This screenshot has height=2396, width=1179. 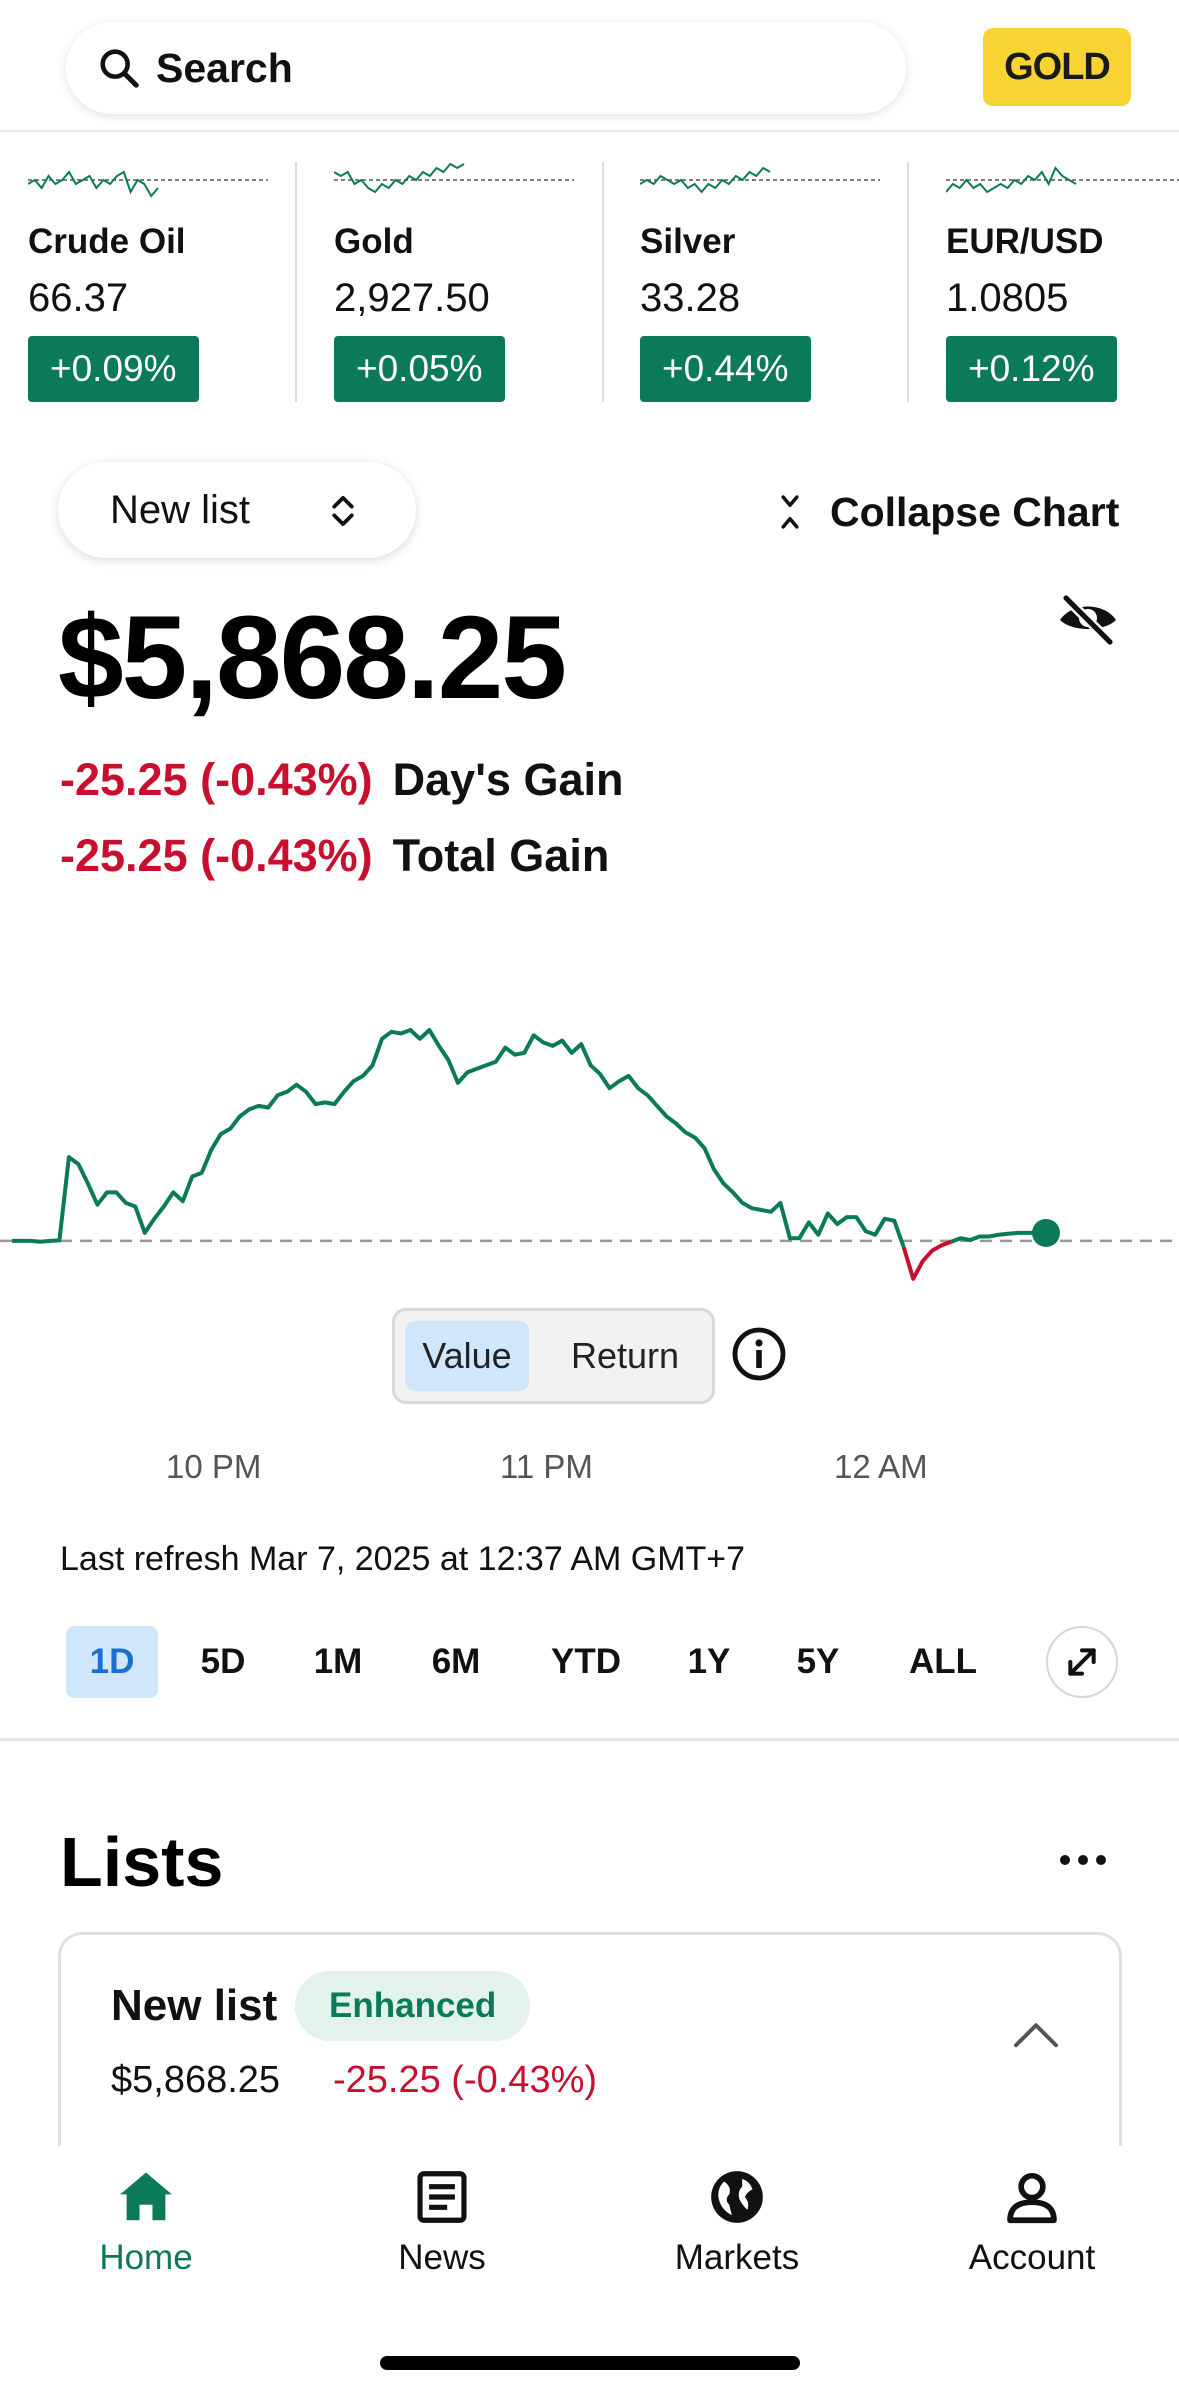 I want to click on account-icon, so click(x=1032, y=2198).